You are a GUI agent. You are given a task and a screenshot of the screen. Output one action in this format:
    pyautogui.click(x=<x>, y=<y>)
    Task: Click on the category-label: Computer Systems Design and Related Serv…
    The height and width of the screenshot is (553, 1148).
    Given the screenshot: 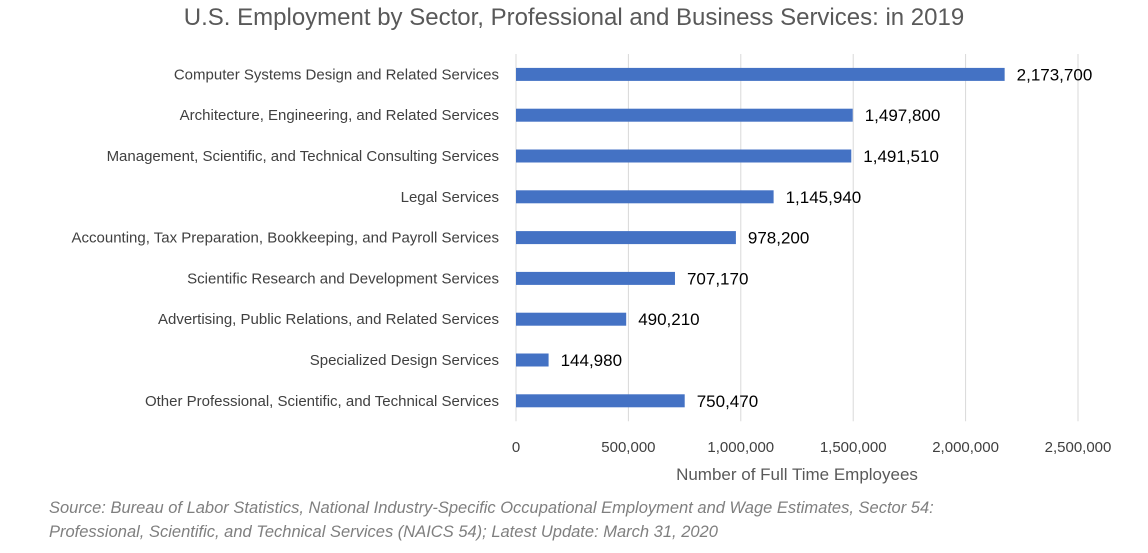 What is the action you would take?
    pyautogui.click(x=336, y=74)
    